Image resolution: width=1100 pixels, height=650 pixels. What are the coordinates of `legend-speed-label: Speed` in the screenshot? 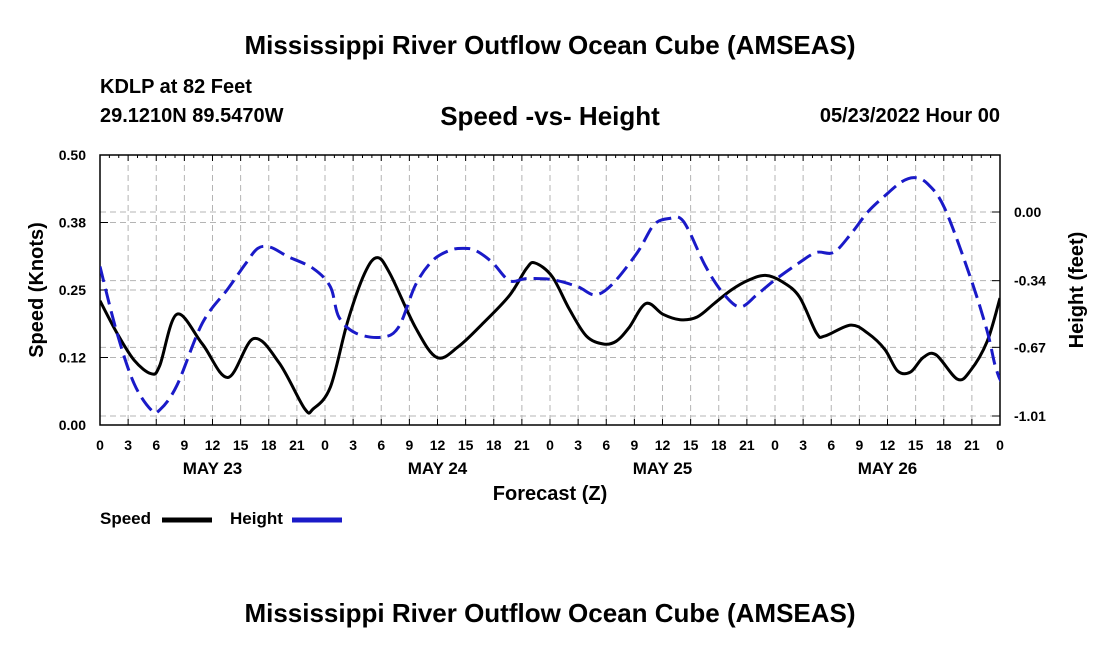 It's located at (126, 518).